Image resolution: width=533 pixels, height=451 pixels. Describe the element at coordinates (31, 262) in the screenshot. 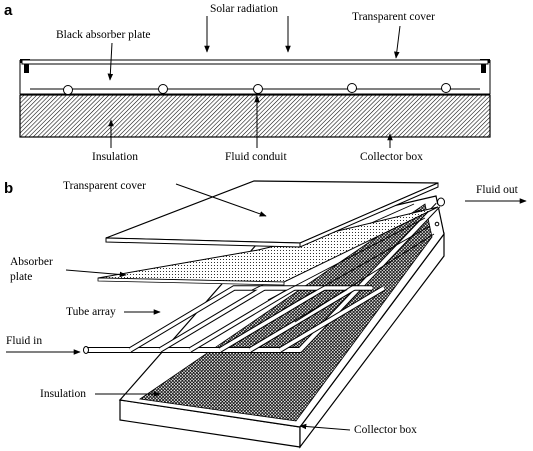

I see `label-absorber-line1: Absorber` at that location.